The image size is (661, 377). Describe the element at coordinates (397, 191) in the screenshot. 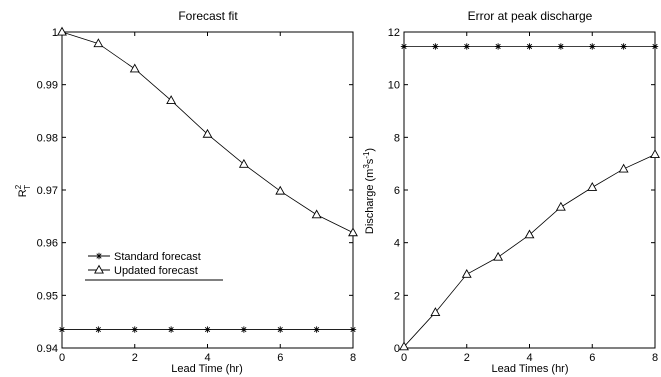

I see `y-tick-label: 6` at that location.